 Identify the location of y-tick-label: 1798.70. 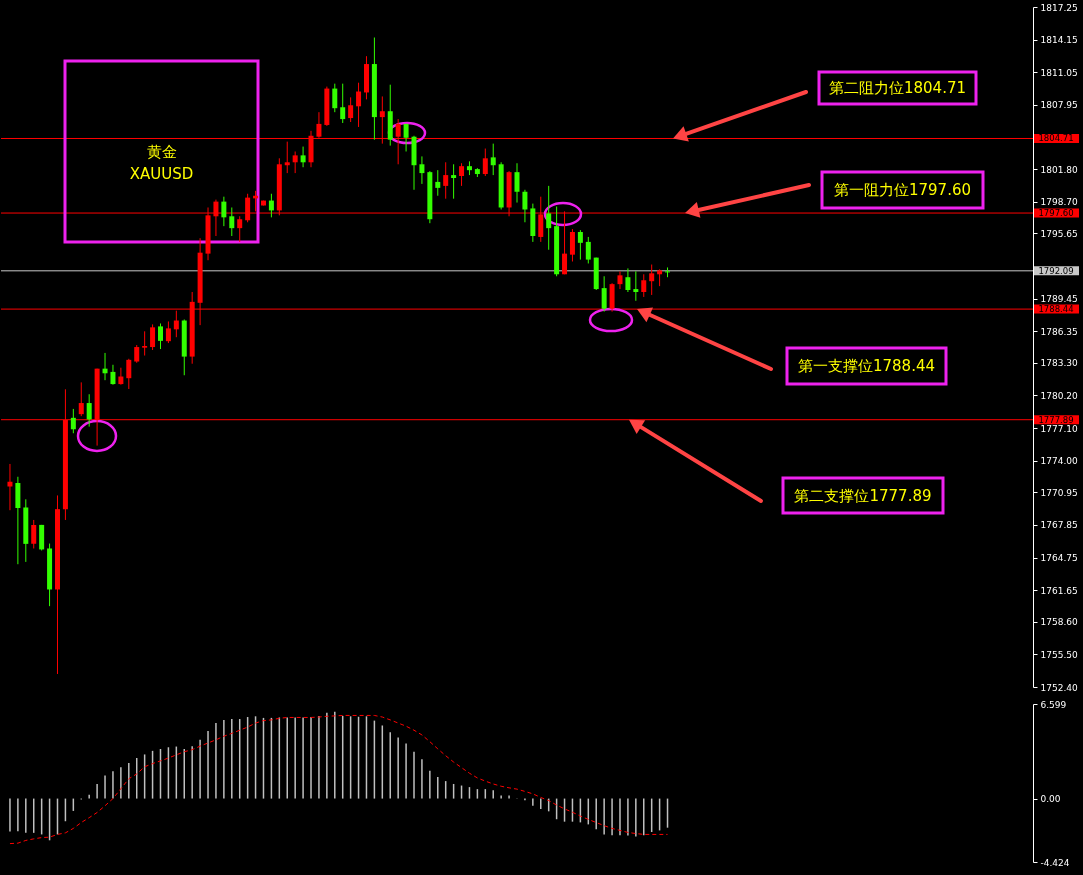
(1059, 202).